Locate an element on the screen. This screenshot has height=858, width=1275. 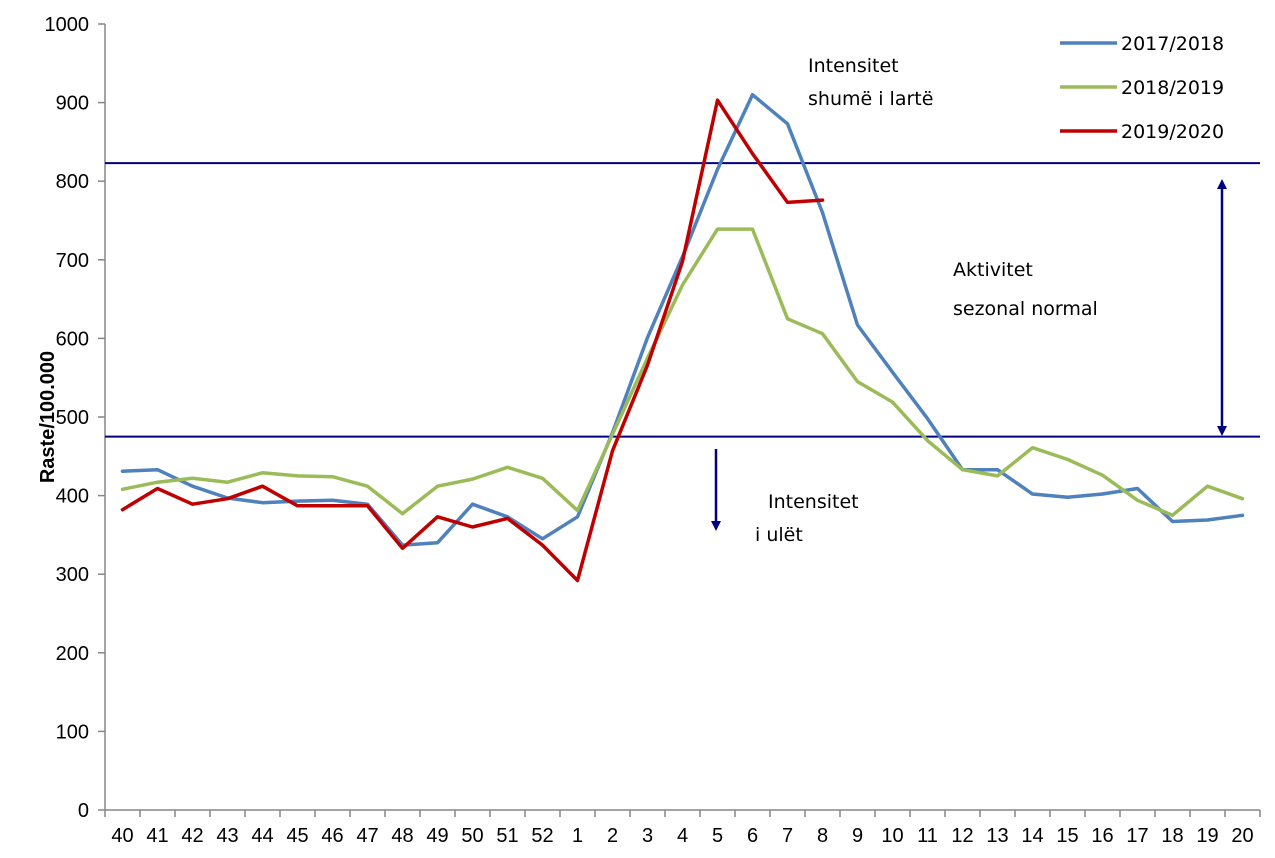
annotation-very-high-line2: shumë i lartë is located at coordinates (870, 99).